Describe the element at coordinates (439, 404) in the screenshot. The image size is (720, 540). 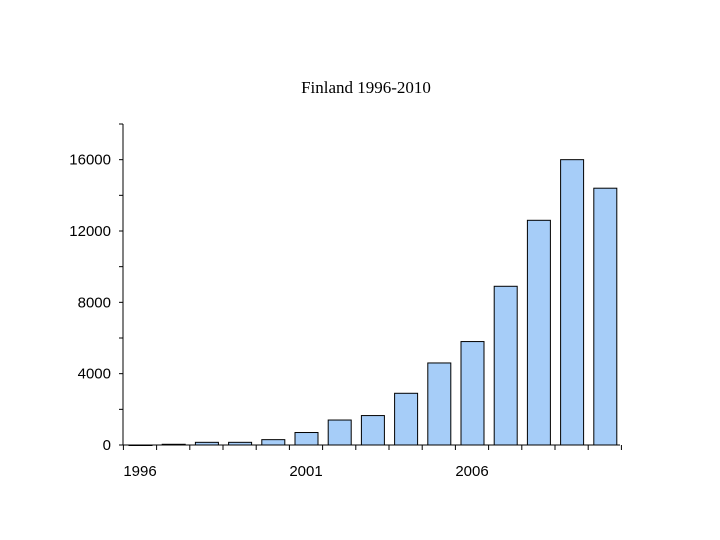
I see `bar-2005` at that location.